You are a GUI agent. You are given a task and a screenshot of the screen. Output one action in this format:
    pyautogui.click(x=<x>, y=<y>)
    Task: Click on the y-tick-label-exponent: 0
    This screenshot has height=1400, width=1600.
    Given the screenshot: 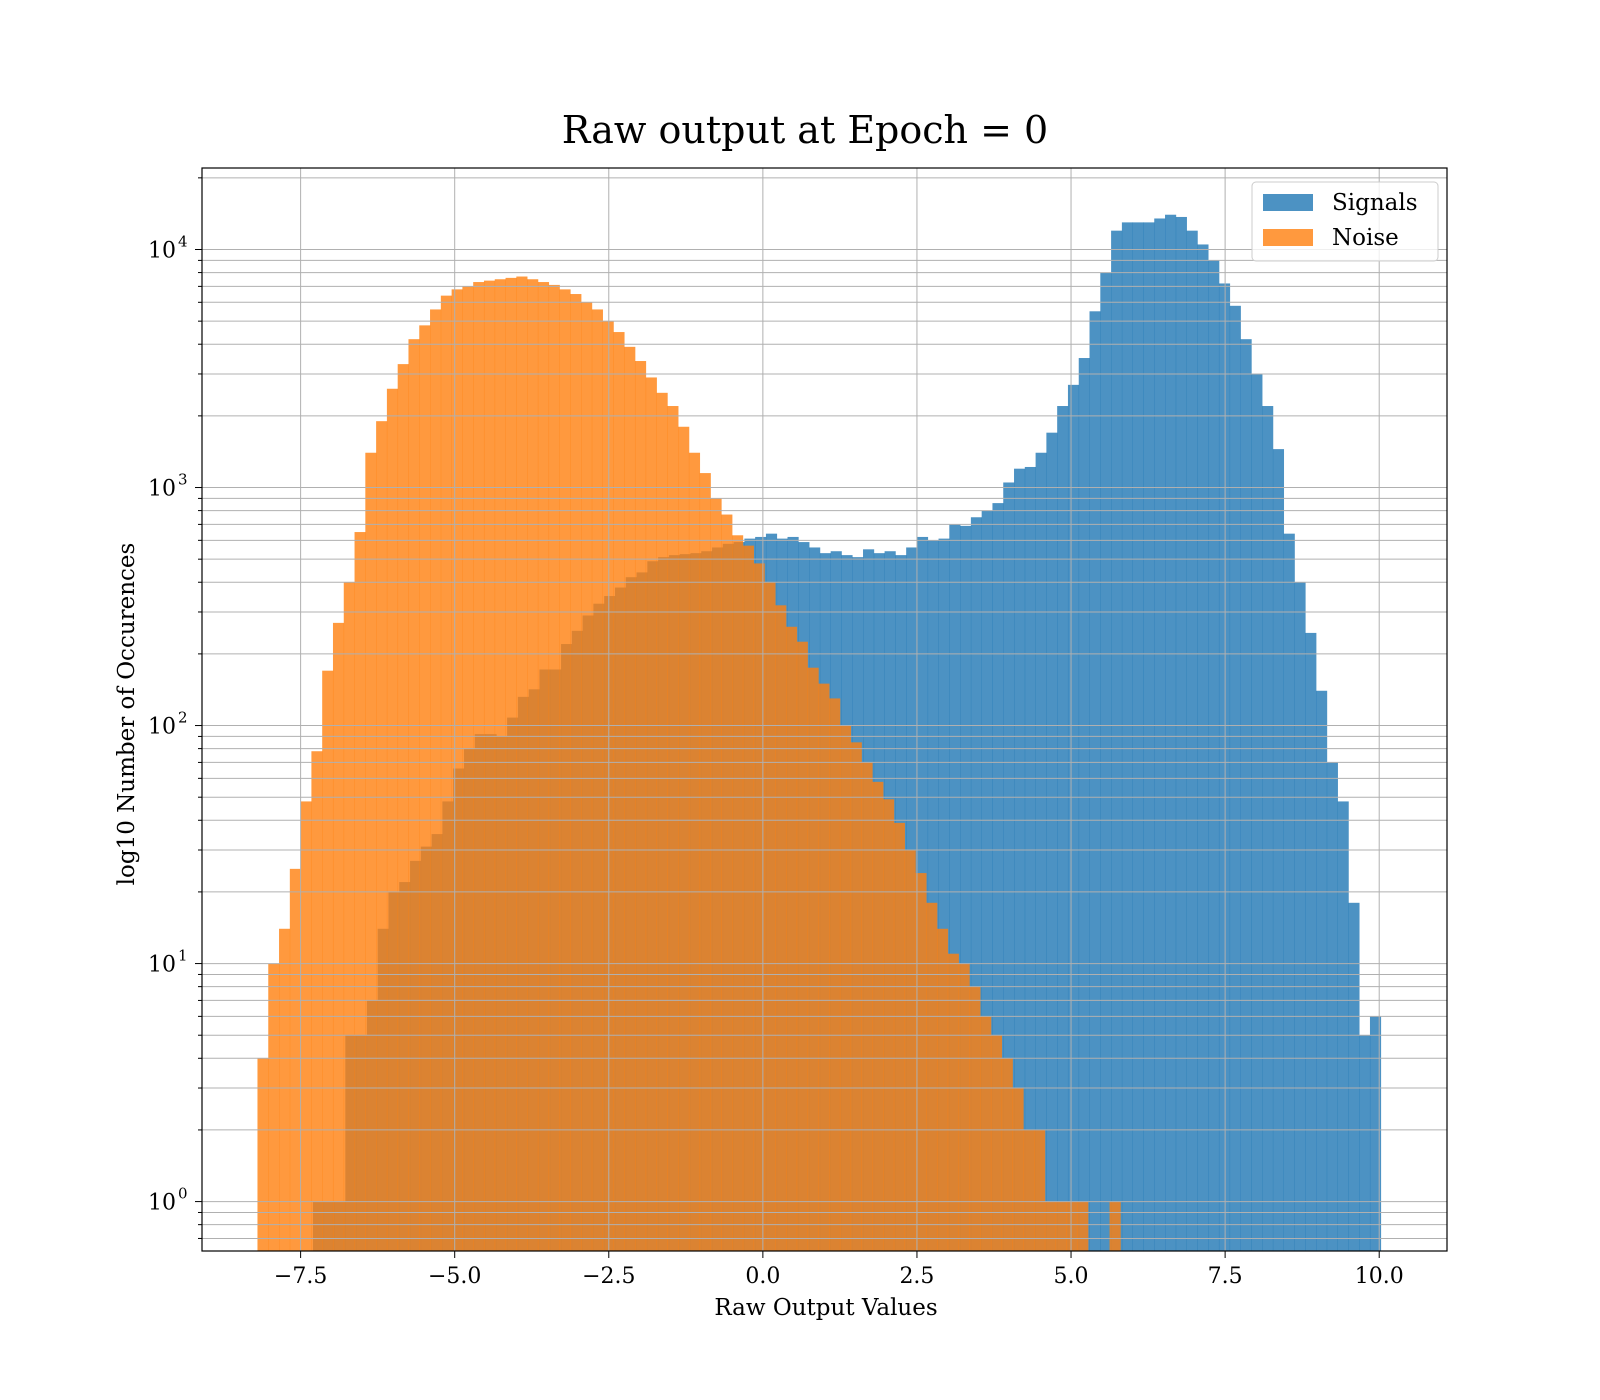 What is the action you would take?
    pyautogui.click(x=183, y=1194)
    